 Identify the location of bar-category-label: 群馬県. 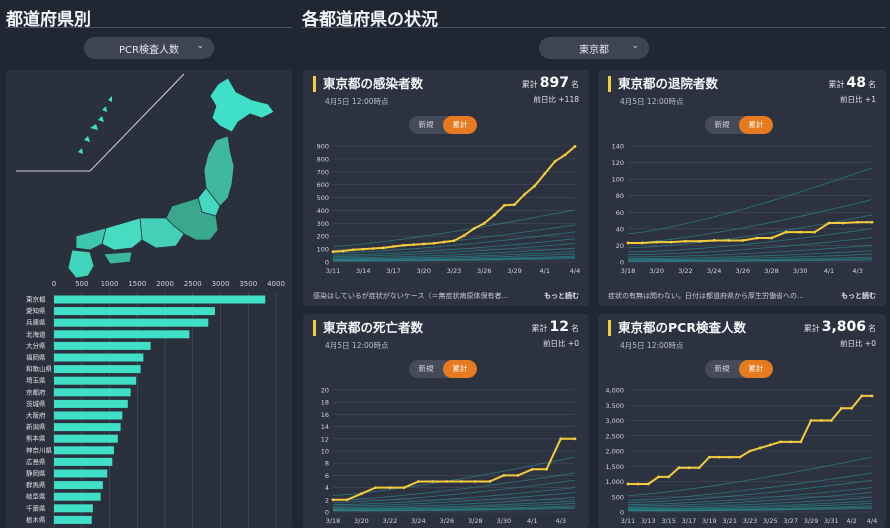
(36, 484).